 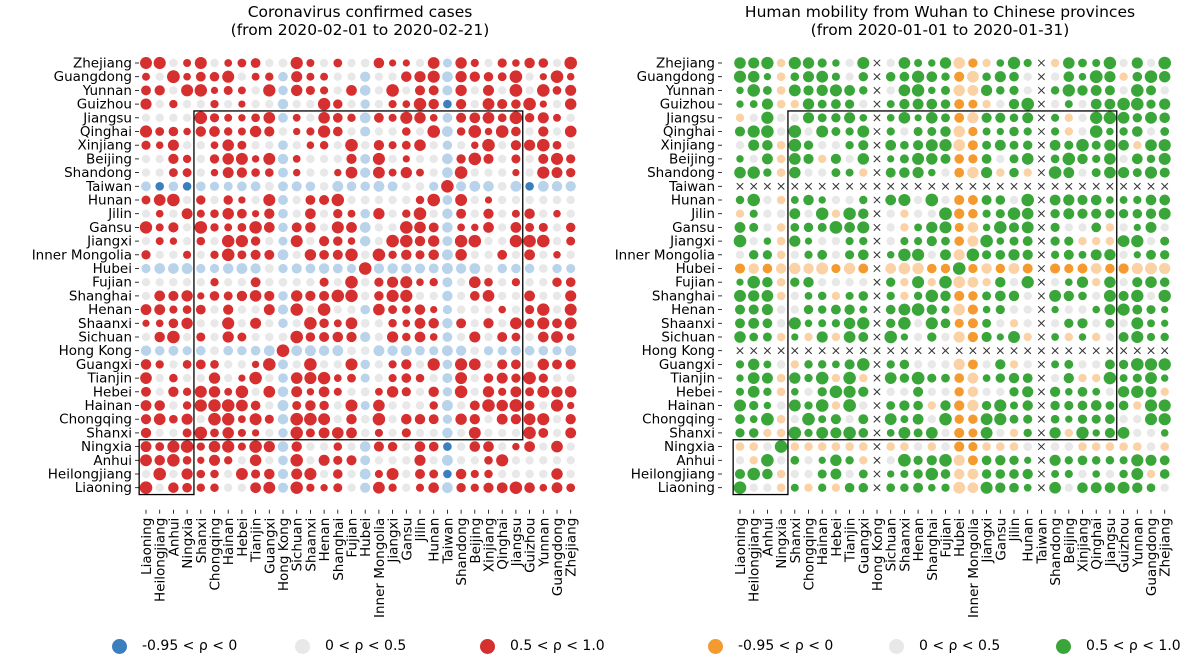 What do you see at coordinates (878, 554) in the screenshot?
I see `right-col-label: Hong Kong` at bounding box center [878, 554].